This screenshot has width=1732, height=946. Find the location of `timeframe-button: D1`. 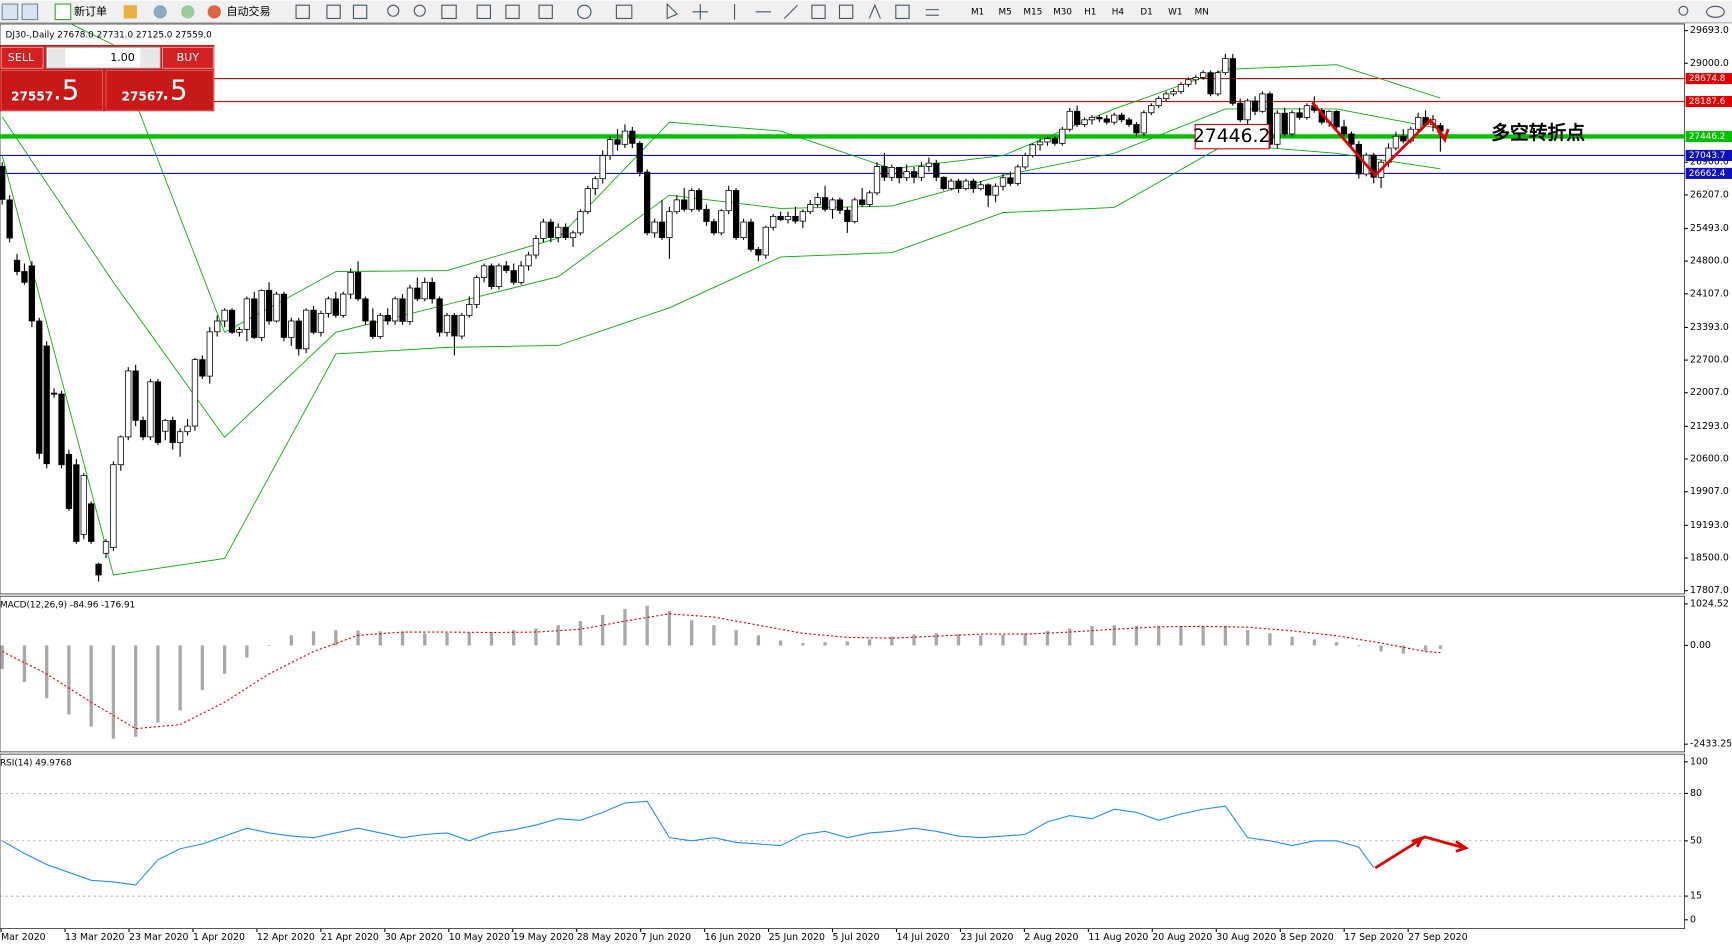

timeframe-button: D1 is located at coordinates (1146, 12).